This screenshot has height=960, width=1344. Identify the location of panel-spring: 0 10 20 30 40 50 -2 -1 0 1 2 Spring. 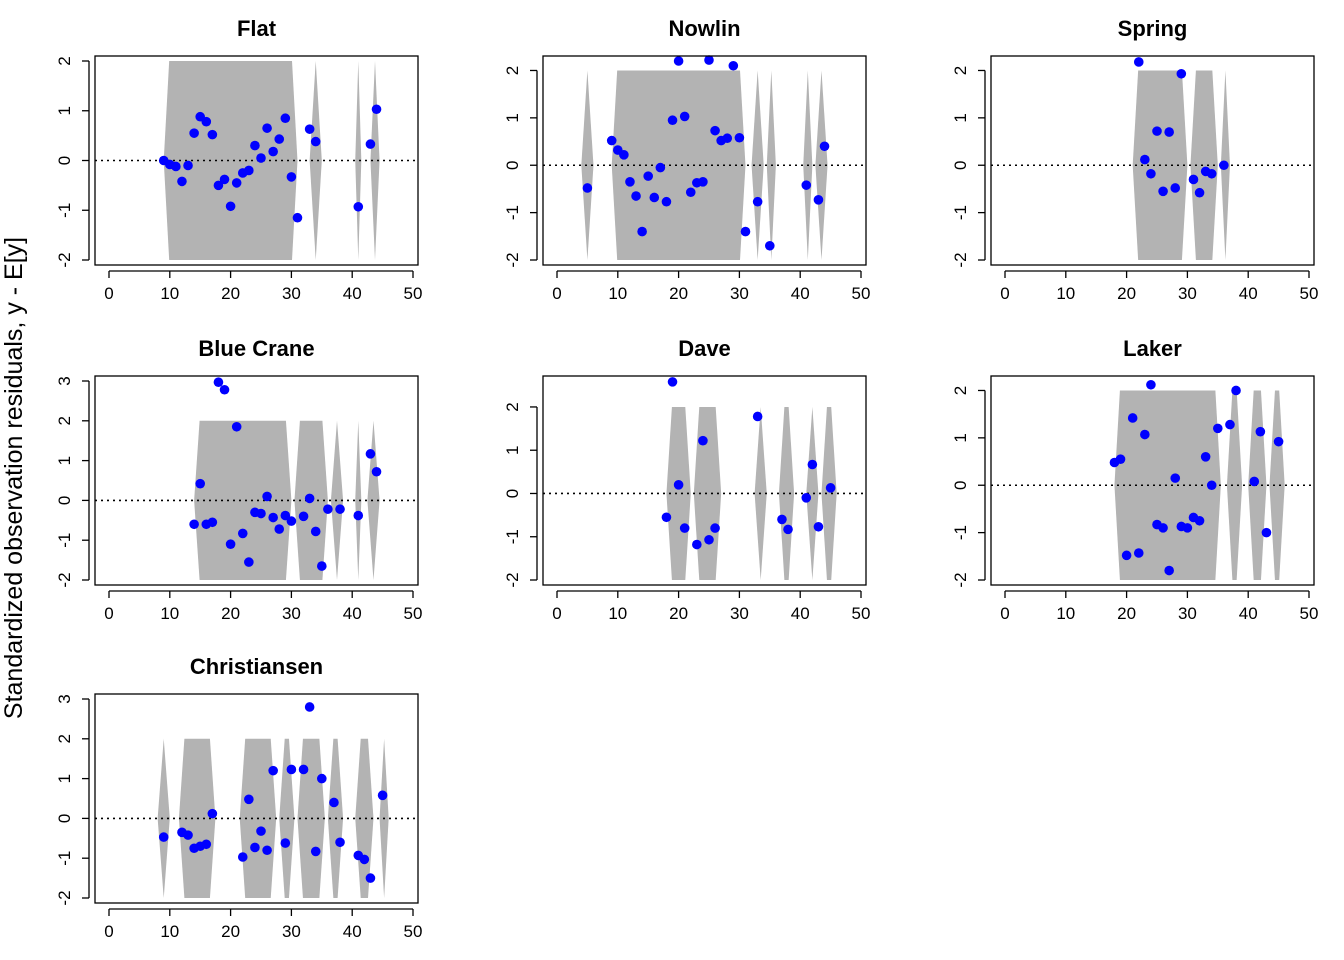
(1134, 159).